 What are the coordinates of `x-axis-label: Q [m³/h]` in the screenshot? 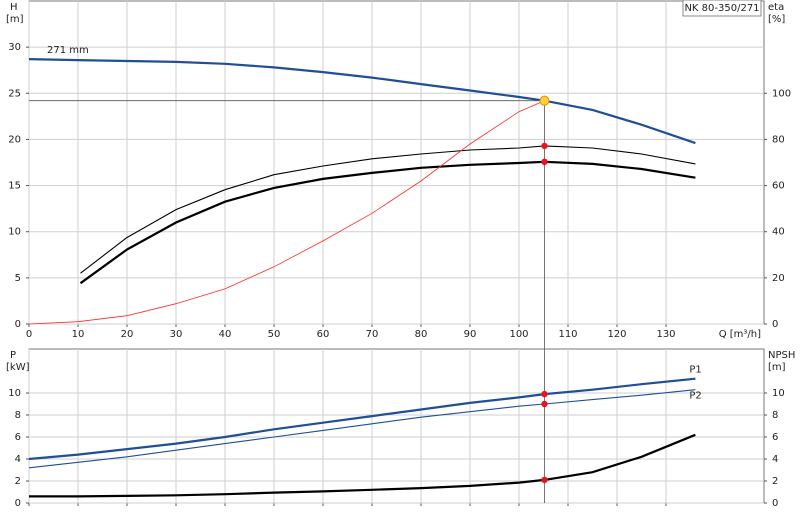 It's located at (740, 334).